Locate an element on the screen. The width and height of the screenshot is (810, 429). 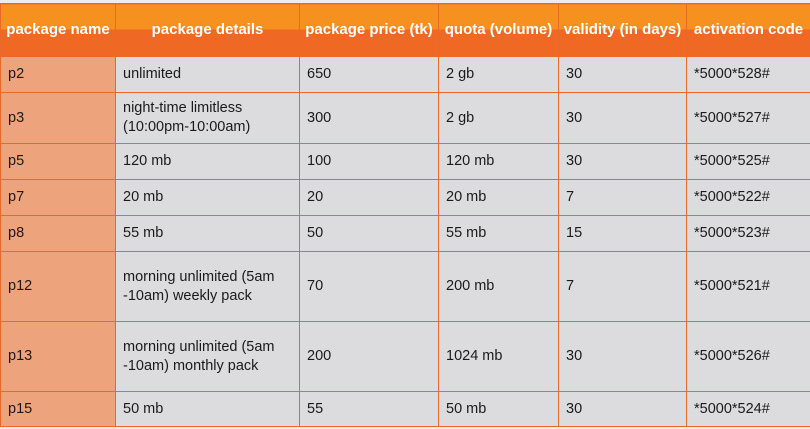
table-row: p15 50 mb 55 50 mb 30 *5000*524# is located at coordinates (405, 409).